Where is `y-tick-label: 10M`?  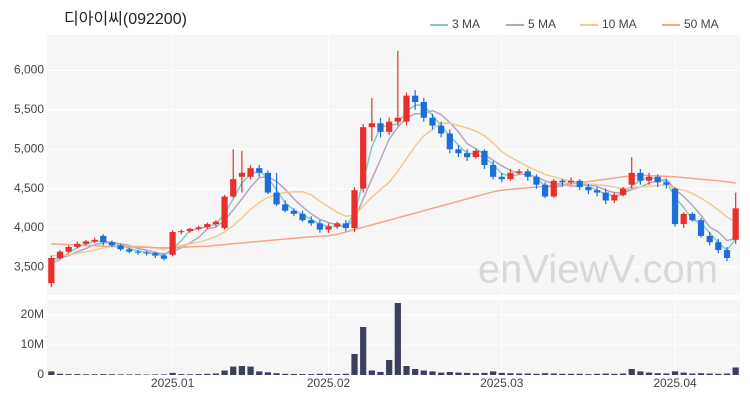 y-tick-label: 10M is located at coordinates (32, 344).